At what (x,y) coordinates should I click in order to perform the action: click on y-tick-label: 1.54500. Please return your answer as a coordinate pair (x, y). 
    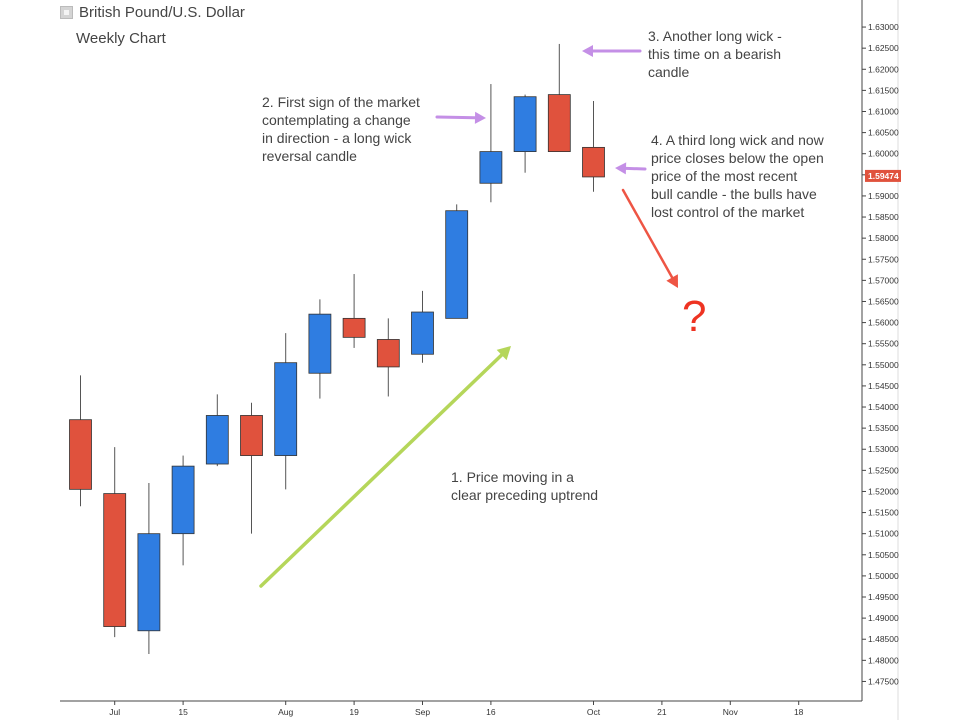
    Looking at the image, I should click on (883, 386).